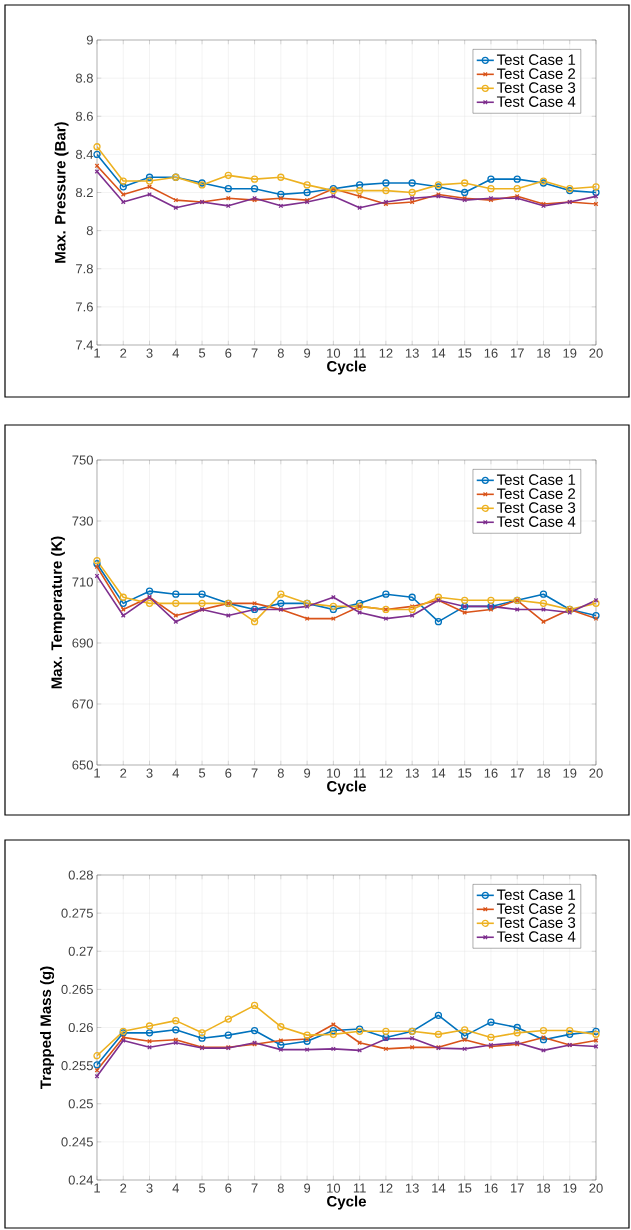 The width and height of the screenshot is (631, 1230). Describe the element at coordinates (80, 1027) in the screenshot. I see `y-tick-label: 0.26` at that location.